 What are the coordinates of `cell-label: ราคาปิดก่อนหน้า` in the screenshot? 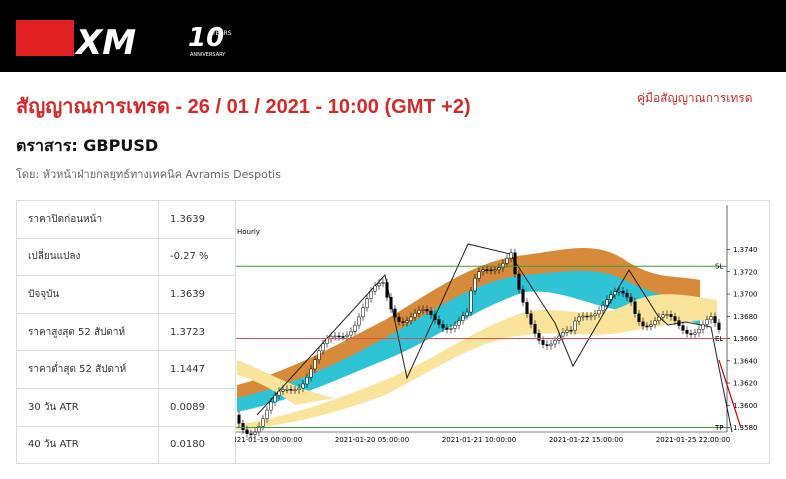 It's located at (87, 219).